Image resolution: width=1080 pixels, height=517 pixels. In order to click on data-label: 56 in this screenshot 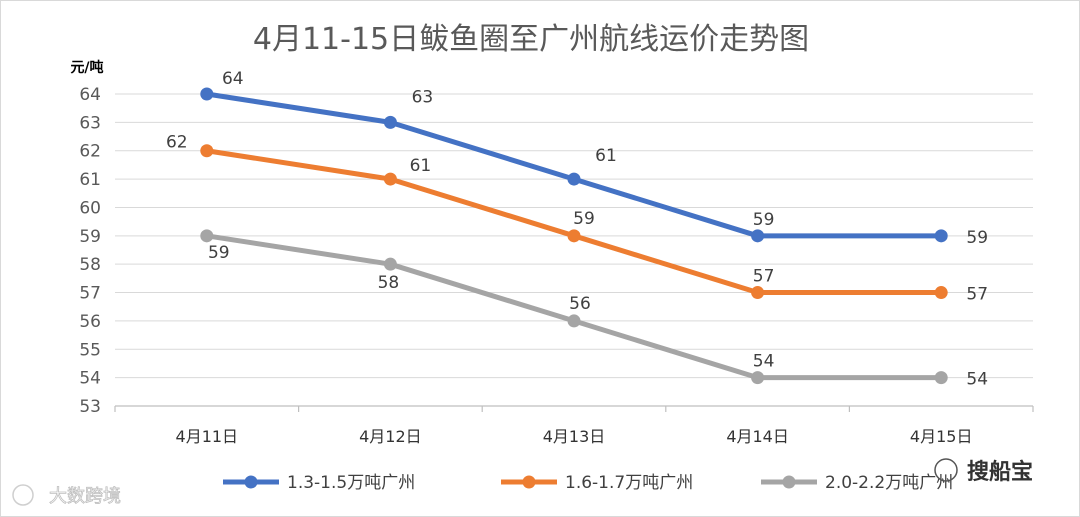, I will do `click(580, 304)`.